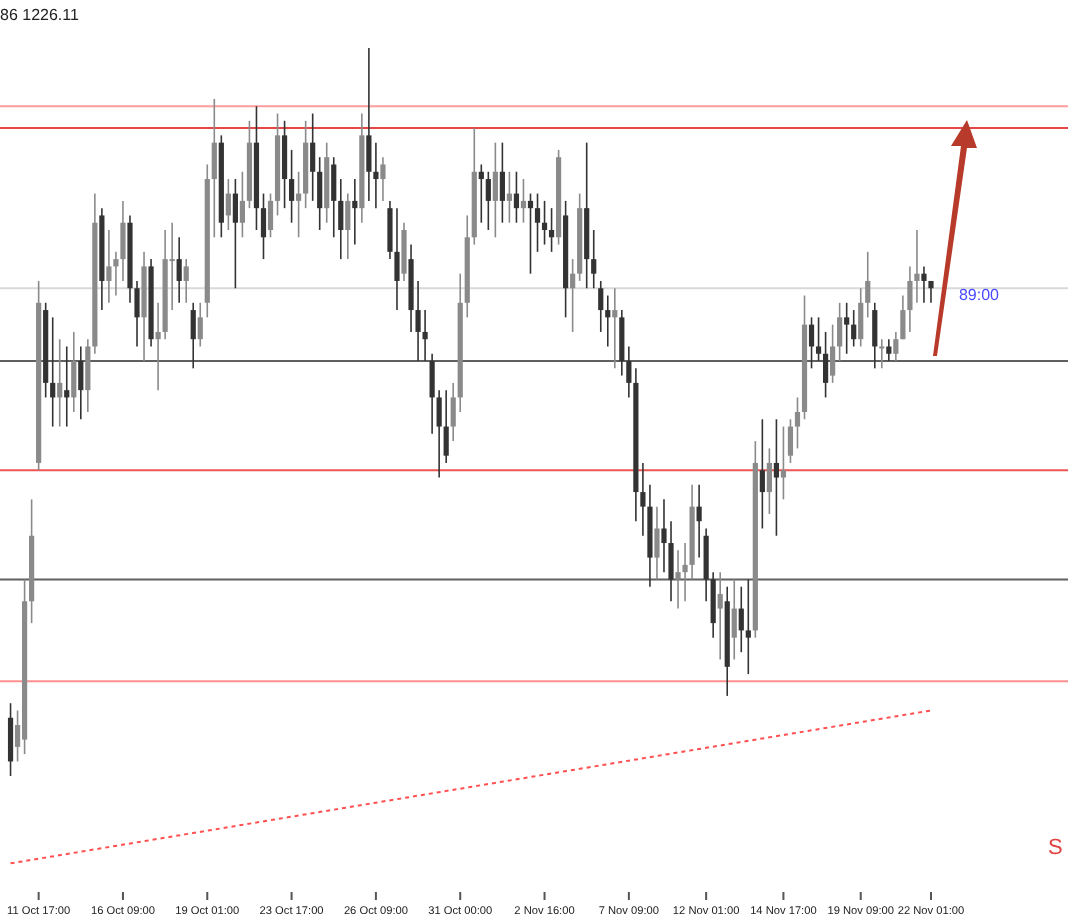 The width and height of the screenshot is (1068, 924). What do you see at coordinates (1055, 848) in the screenshot?
I see `text: S` at bounding box center [1055, 848].